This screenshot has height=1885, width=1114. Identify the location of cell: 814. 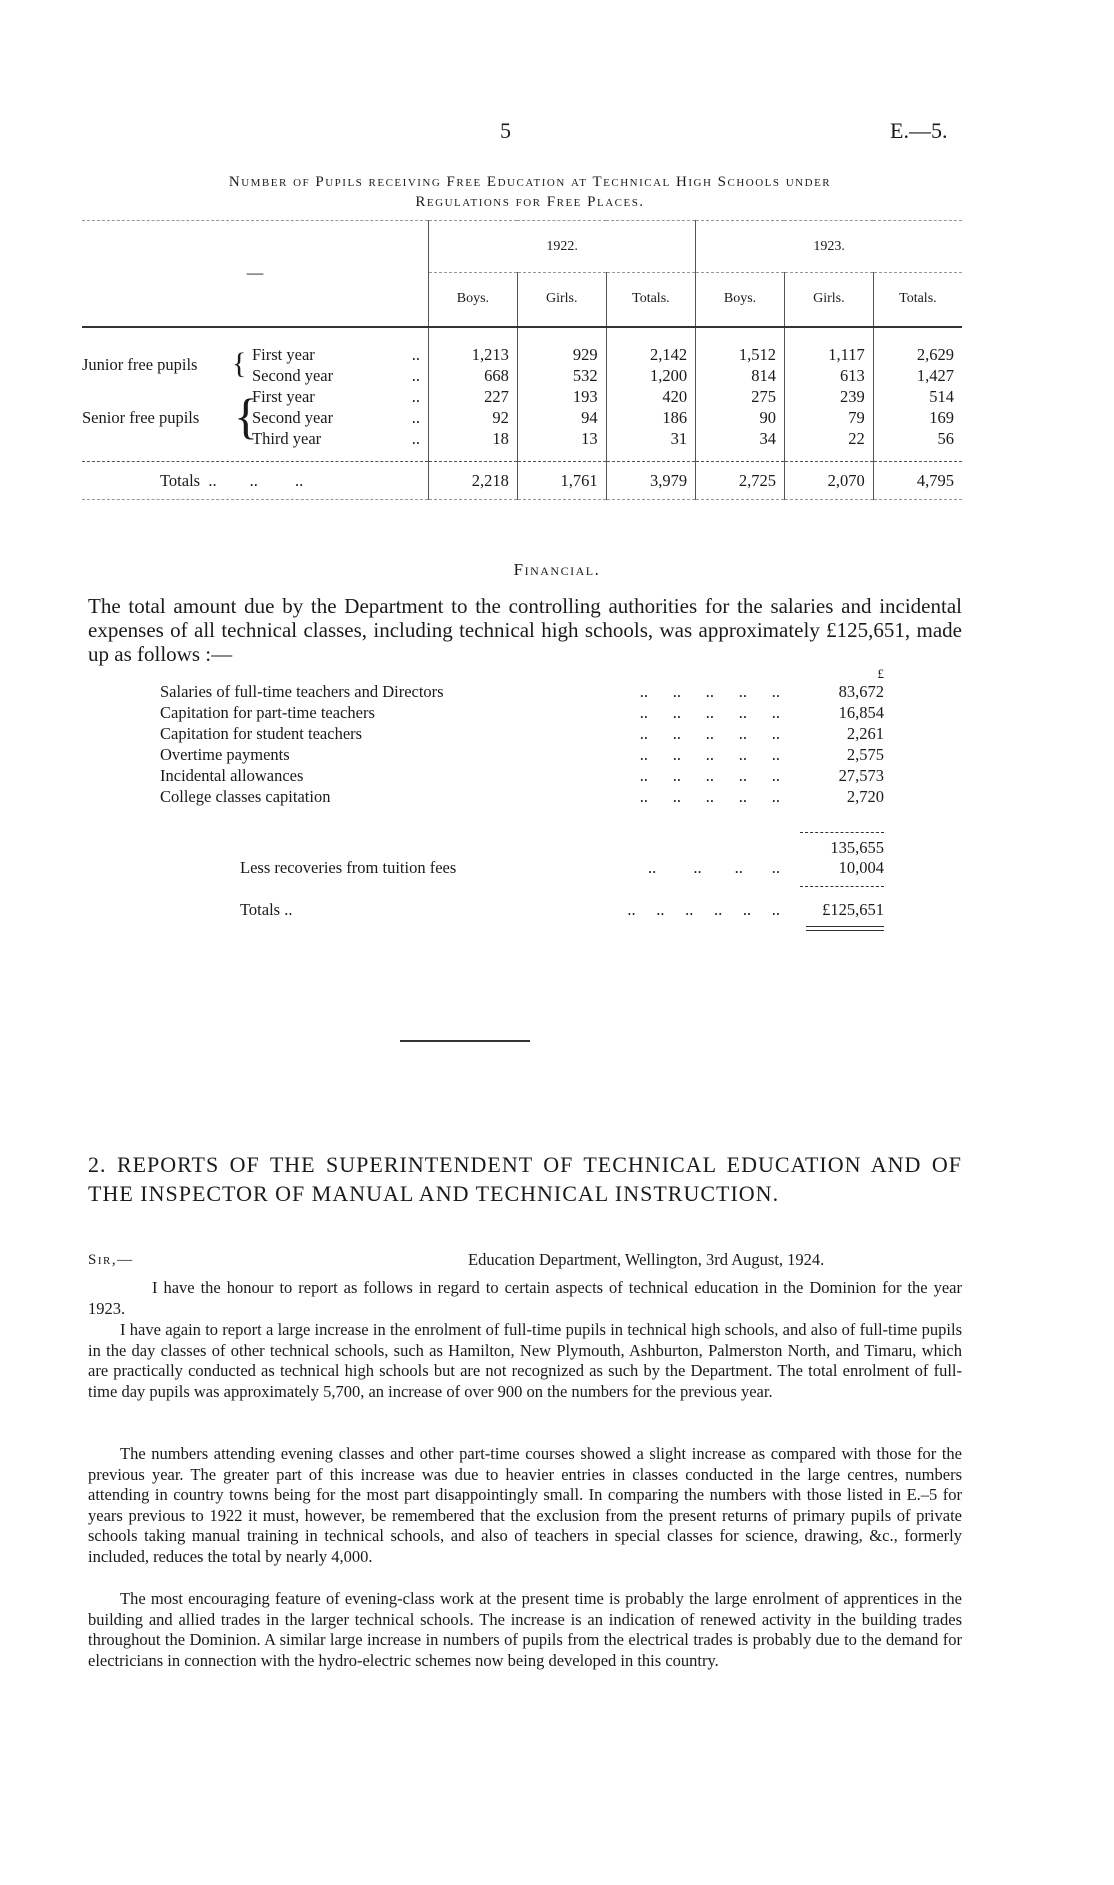
(740, 376).